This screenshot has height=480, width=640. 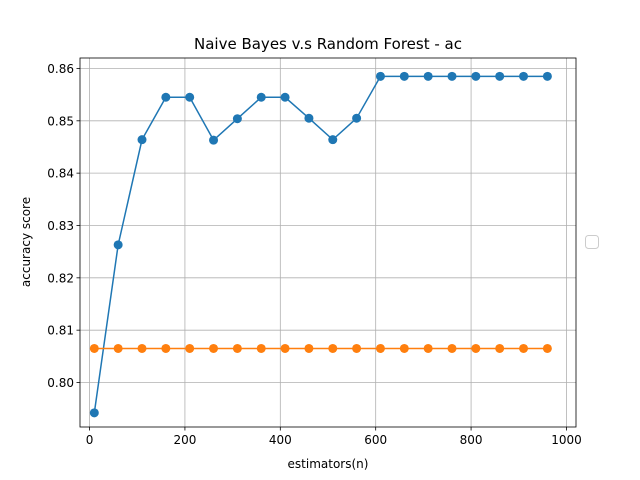 I want to click on x-tick-label: 400, so click(x=280, y=440).